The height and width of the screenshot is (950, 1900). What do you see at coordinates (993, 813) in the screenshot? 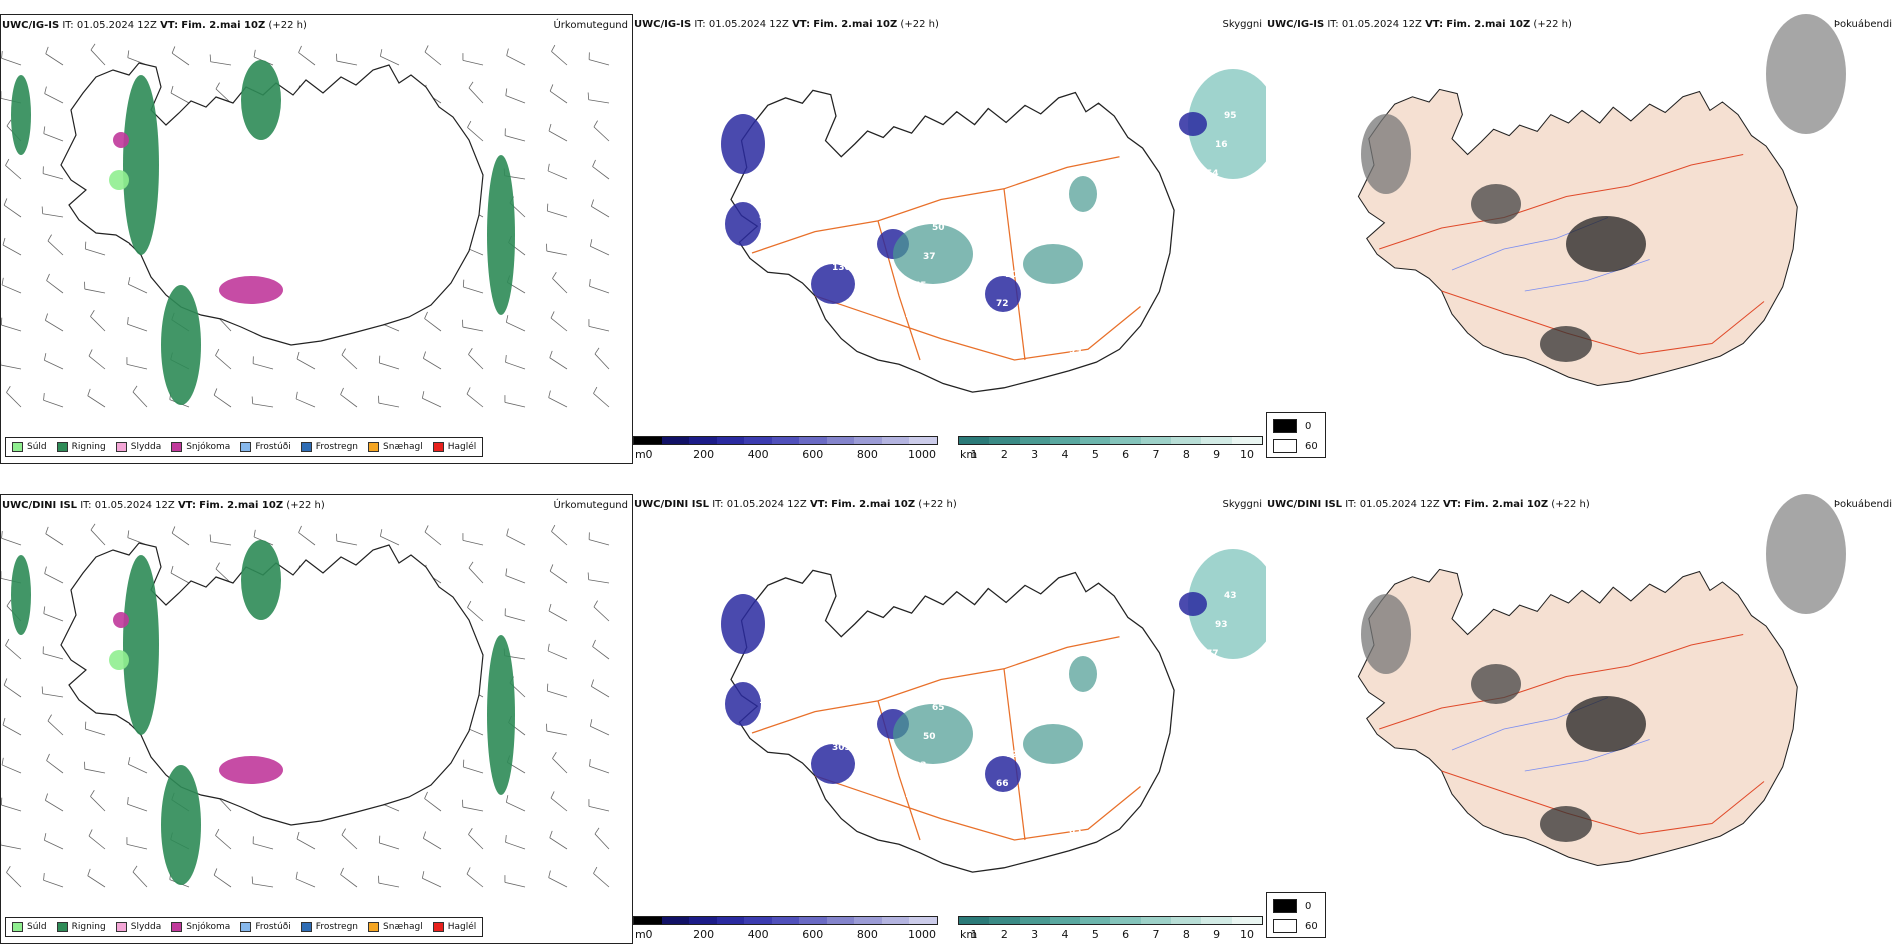
I see `visibility-value-label: 52` at bounding box center [993, 813].